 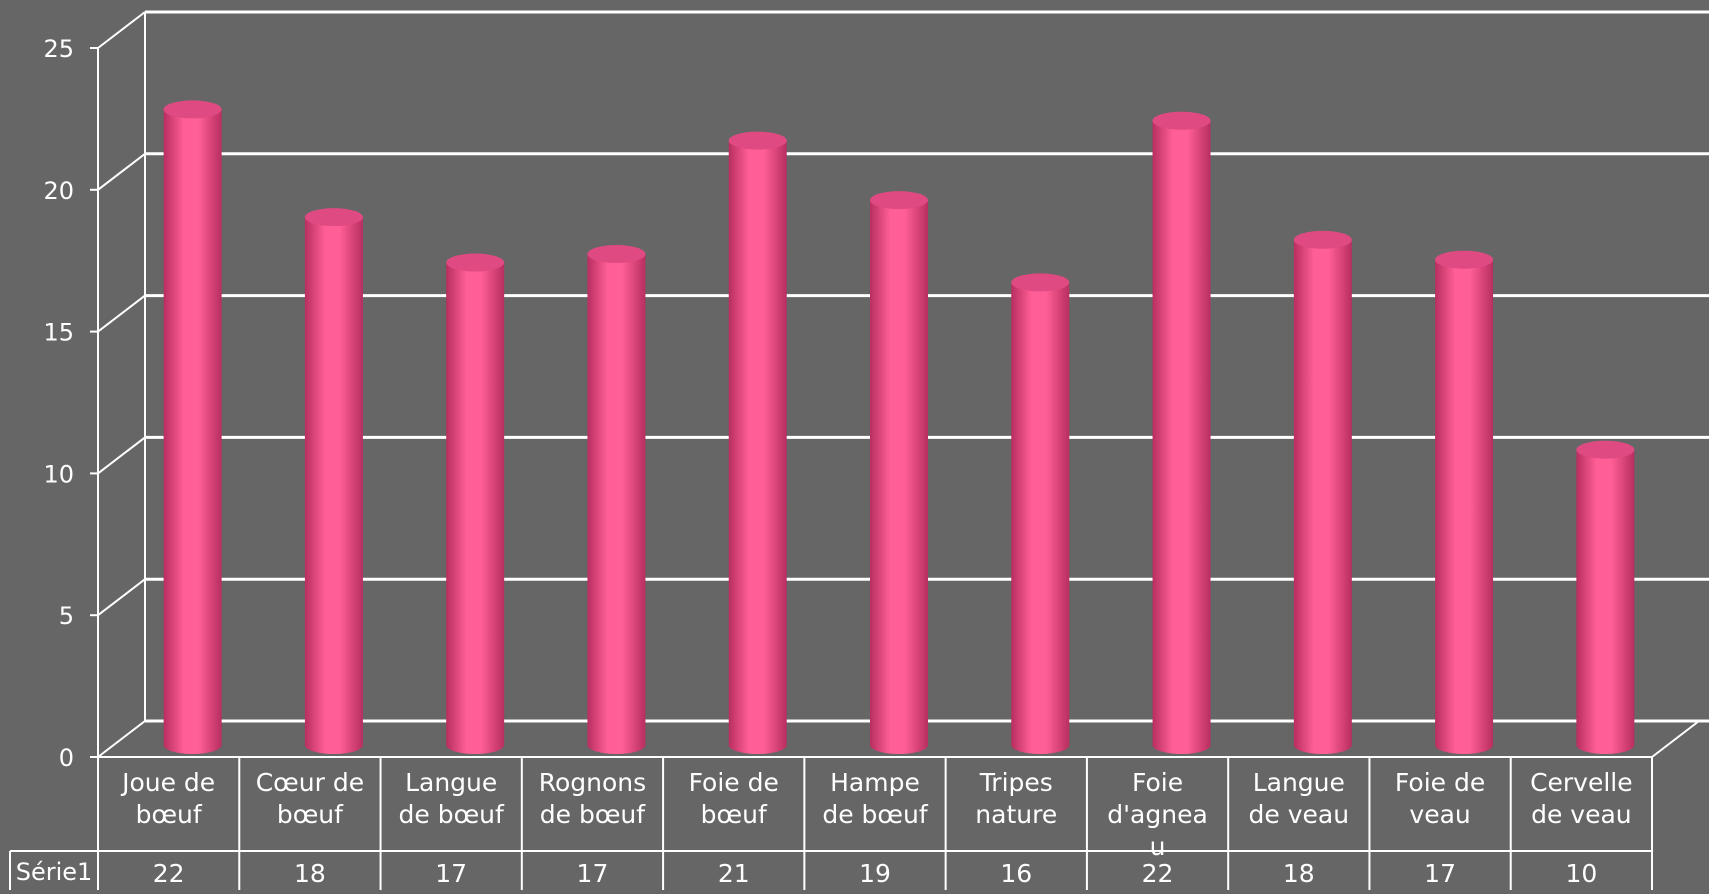 What do you see at coordinates (734, 873) in the screenshot?
I see `data-label: 21` at bounding box center [734, 873].